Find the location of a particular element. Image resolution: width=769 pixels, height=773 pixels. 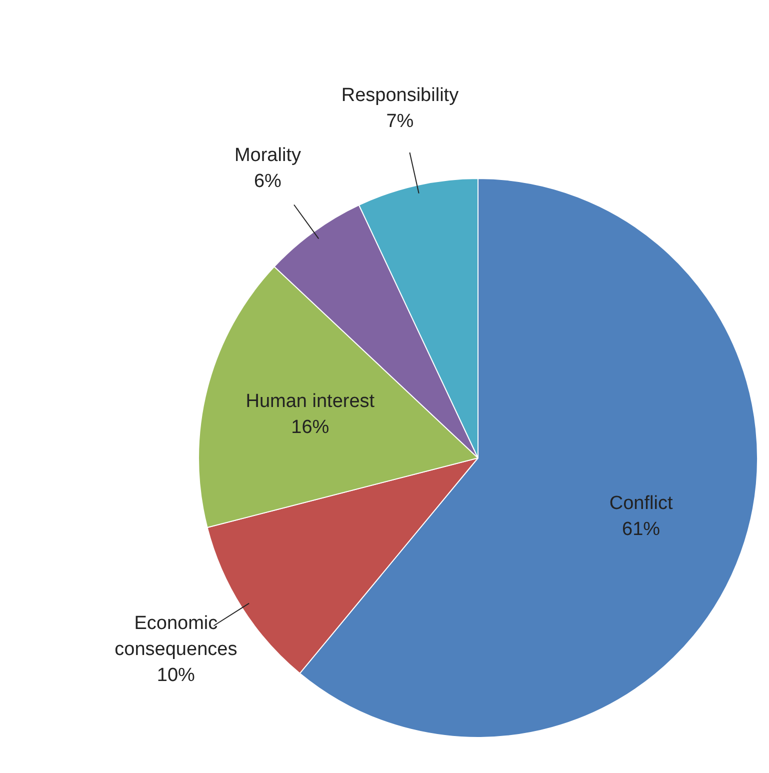

data-label: 16% is located at coordinates (310, 427).